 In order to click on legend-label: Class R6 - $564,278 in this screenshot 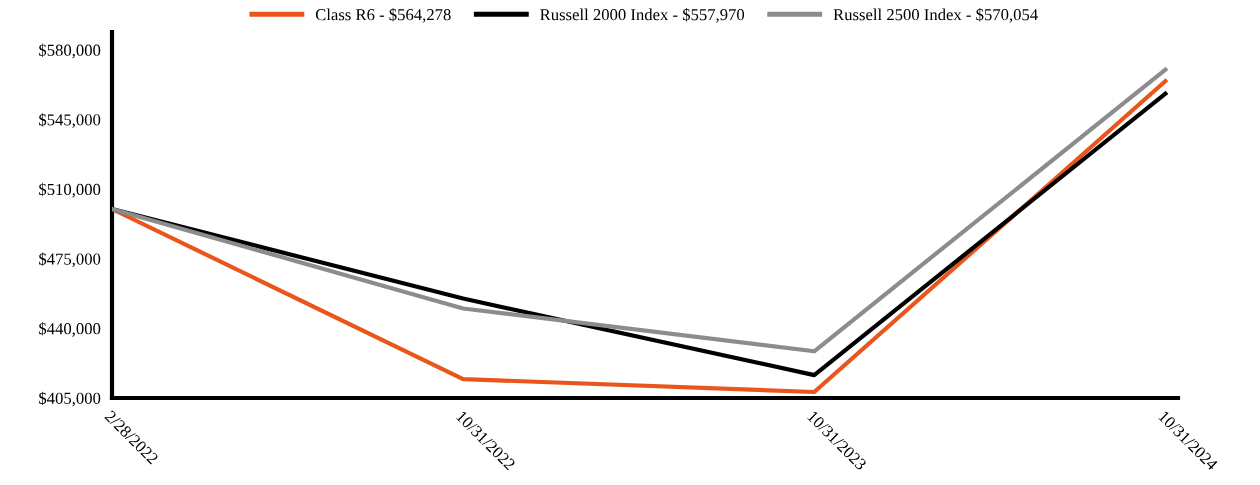, I will do `click(383, 15)`.